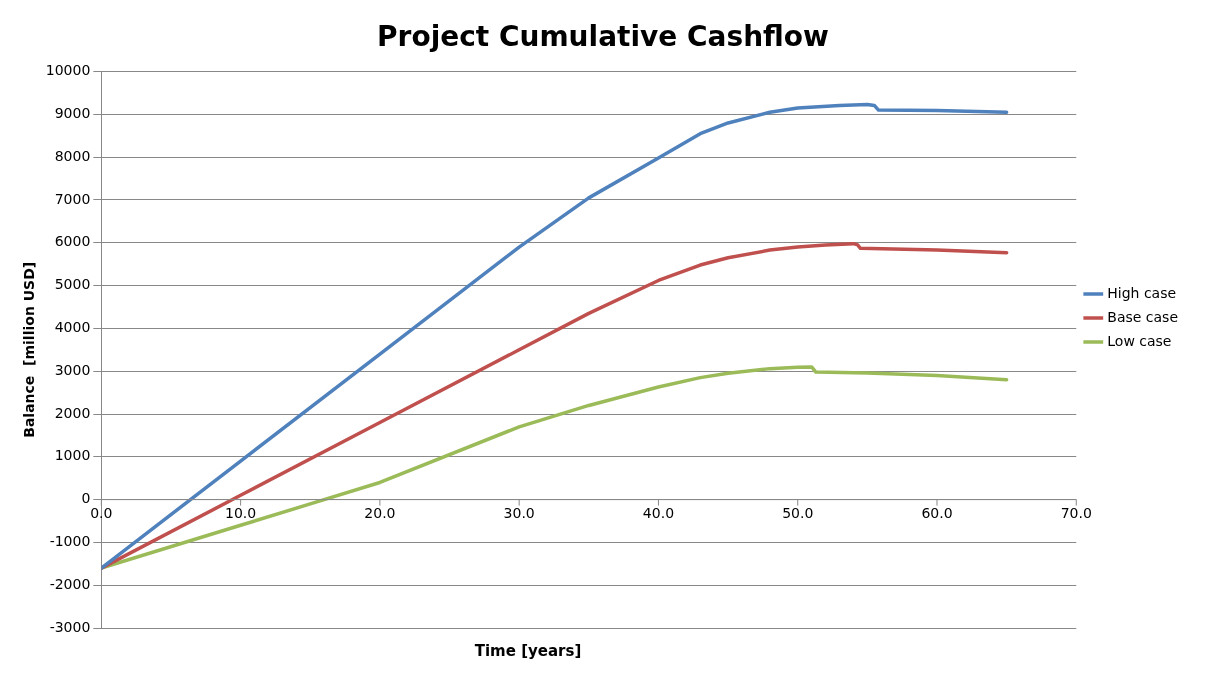 This screenshot has width=1210, height=681. I want to click on y-tick-label: -1000, so click(70, 541).